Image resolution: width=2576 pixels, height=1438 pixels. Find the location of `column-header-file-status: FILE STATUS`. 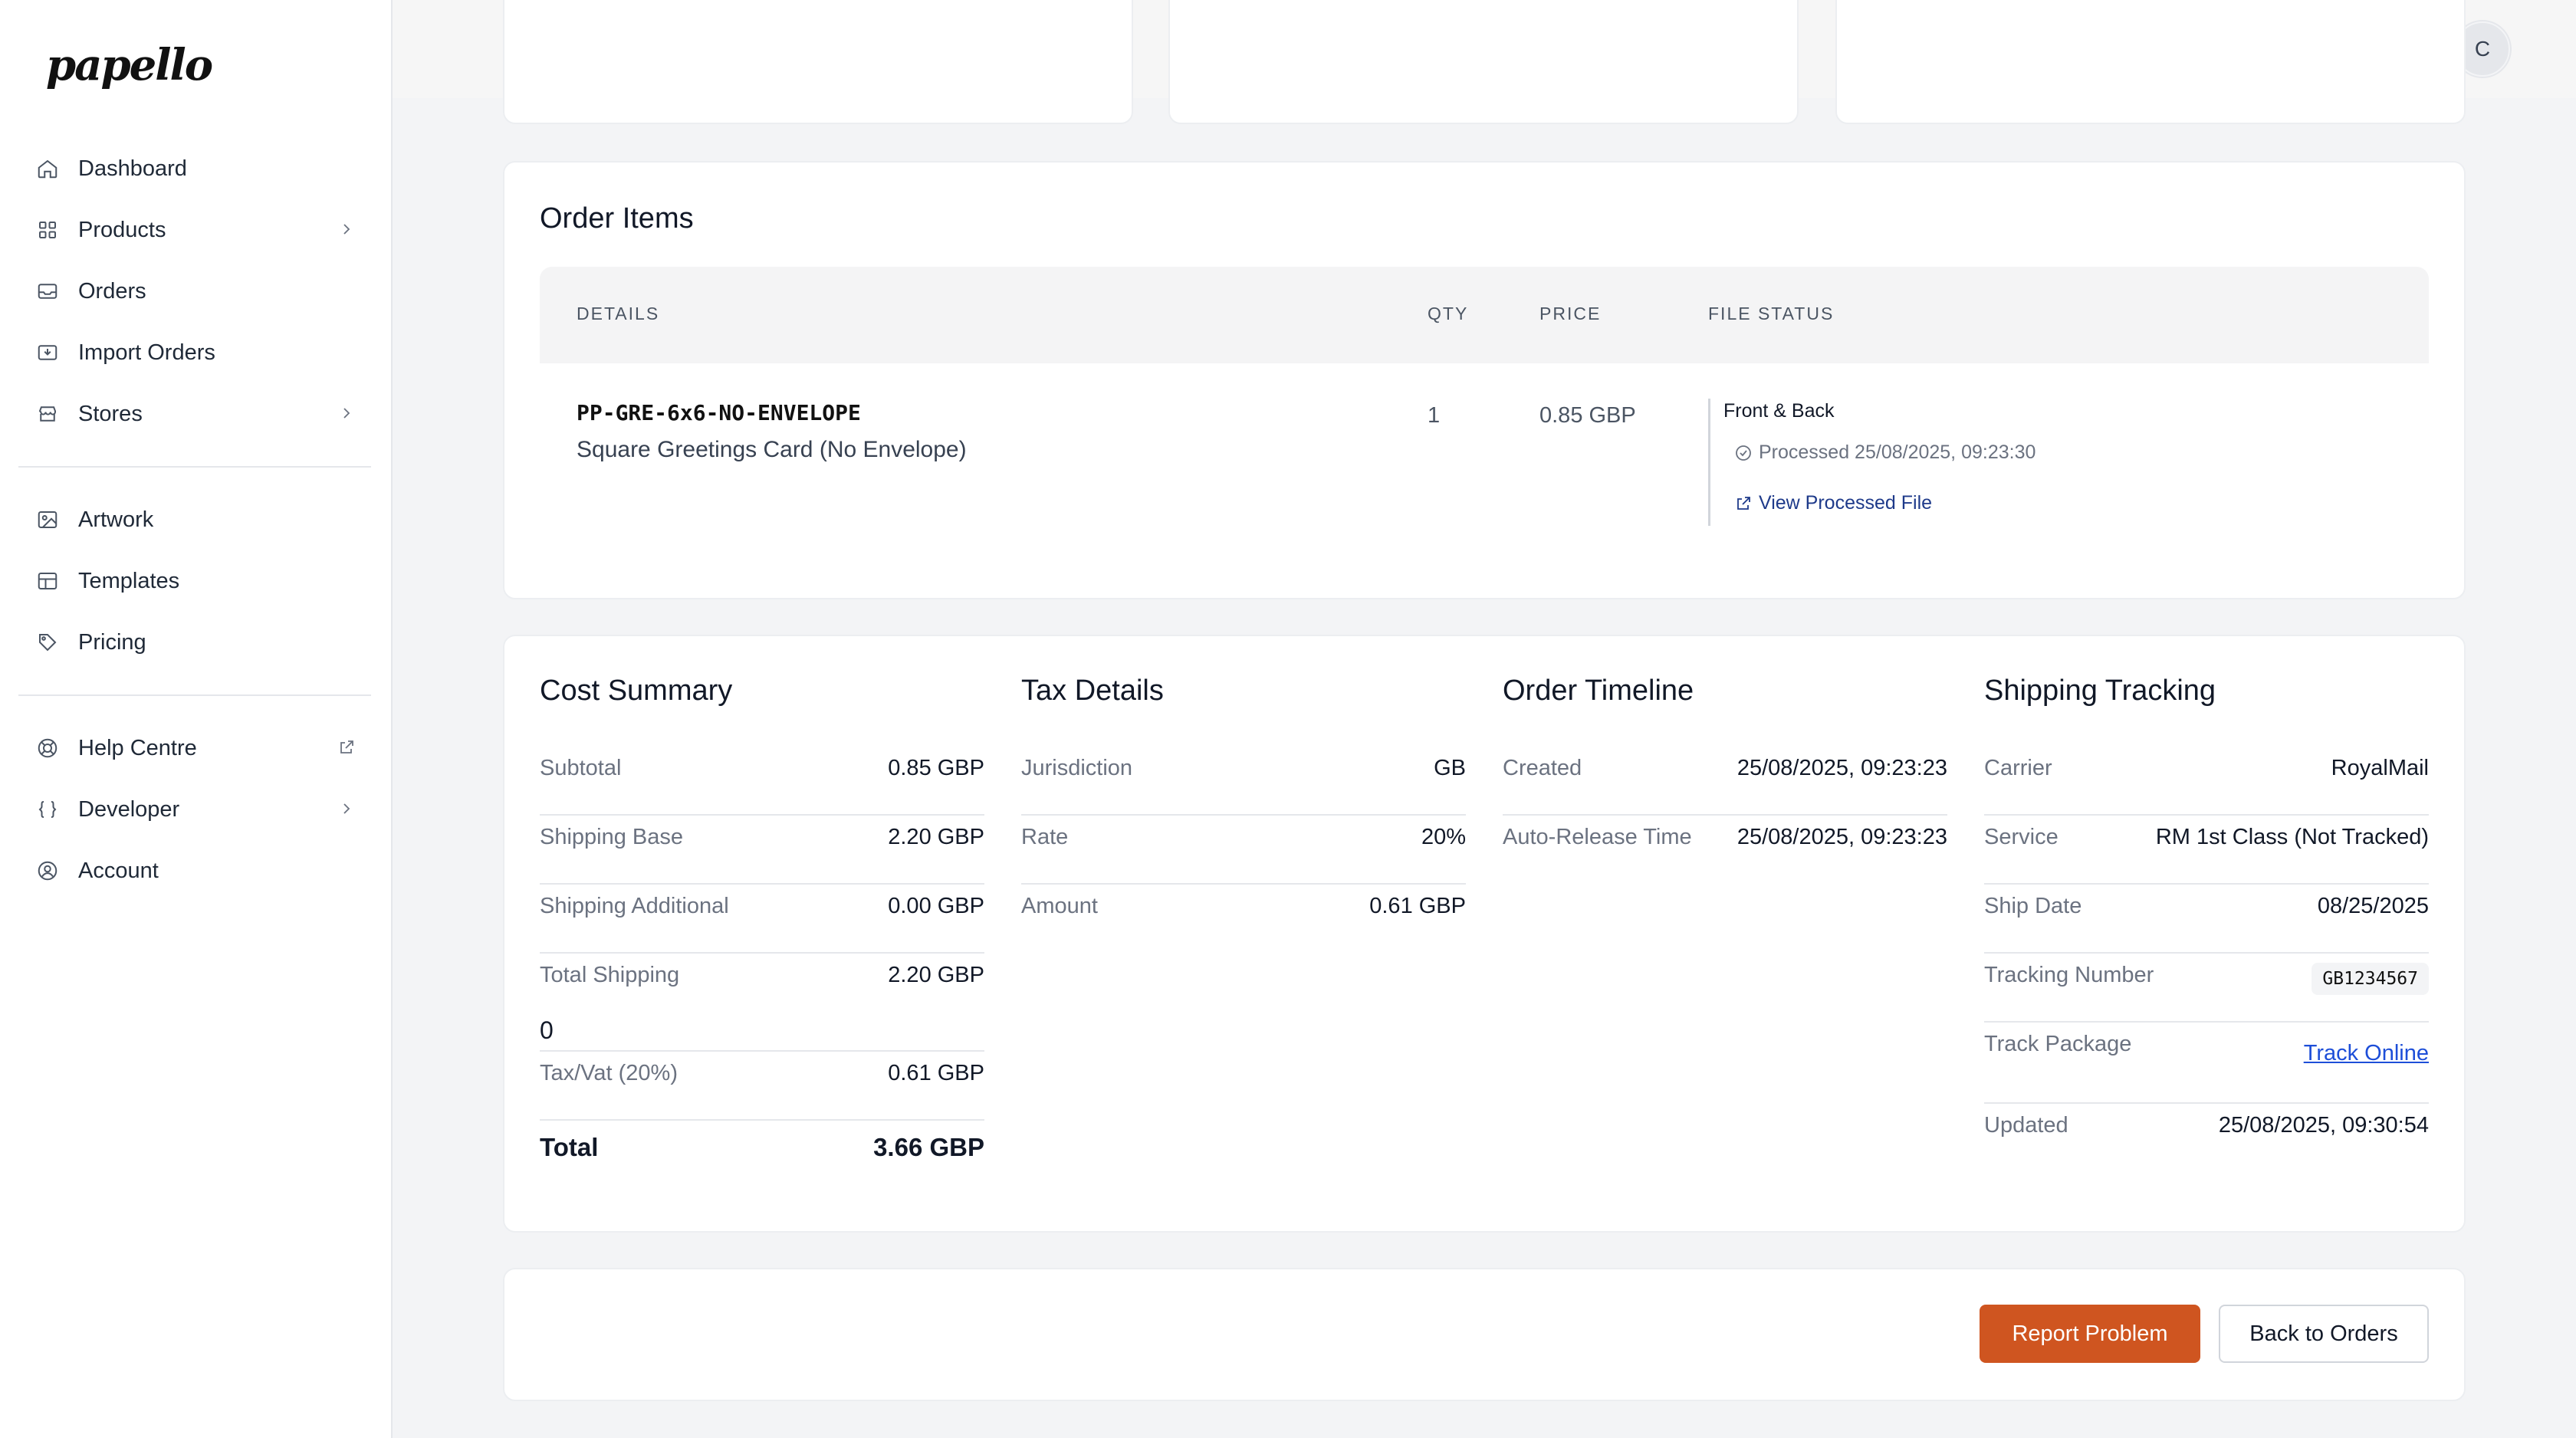

column-header-file-status: FILE STATUS is located at coordinates (1772, 313).